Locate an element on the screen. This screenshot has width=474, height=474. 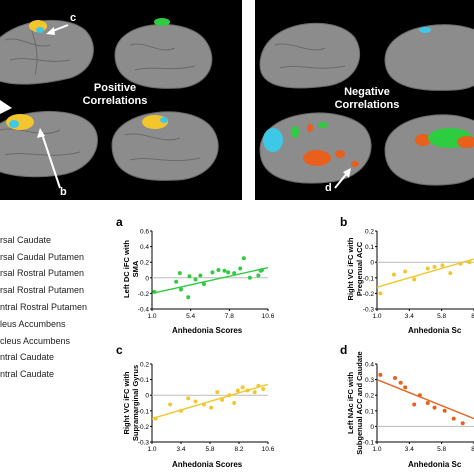
scatter-chart-d: 0.4 0.3 0.2 0.1 0 -0.11.0 3.4 5.8 8. is located at coordinates (418, 407).